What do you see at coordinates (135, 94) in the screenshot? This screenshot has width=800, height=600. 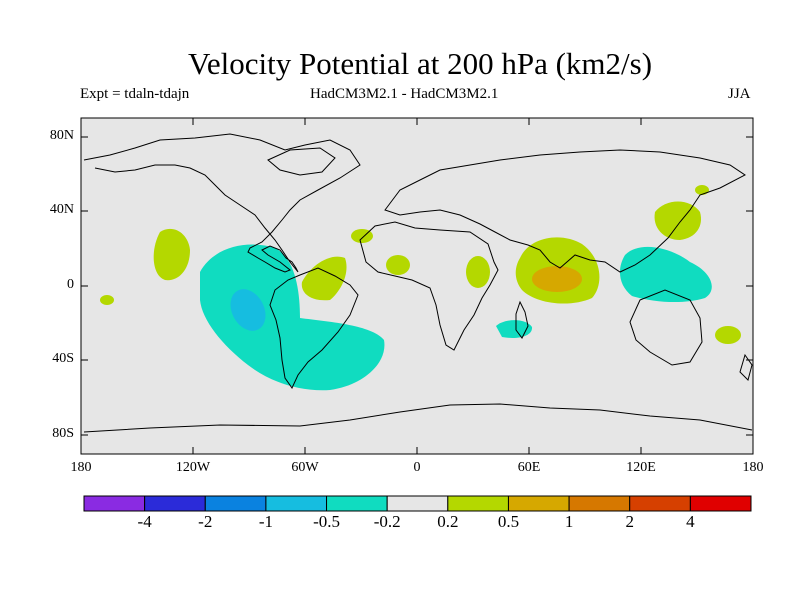 I see `experiment-label: Expt = tdaln-tdajn` at bounding box center [135, 94].